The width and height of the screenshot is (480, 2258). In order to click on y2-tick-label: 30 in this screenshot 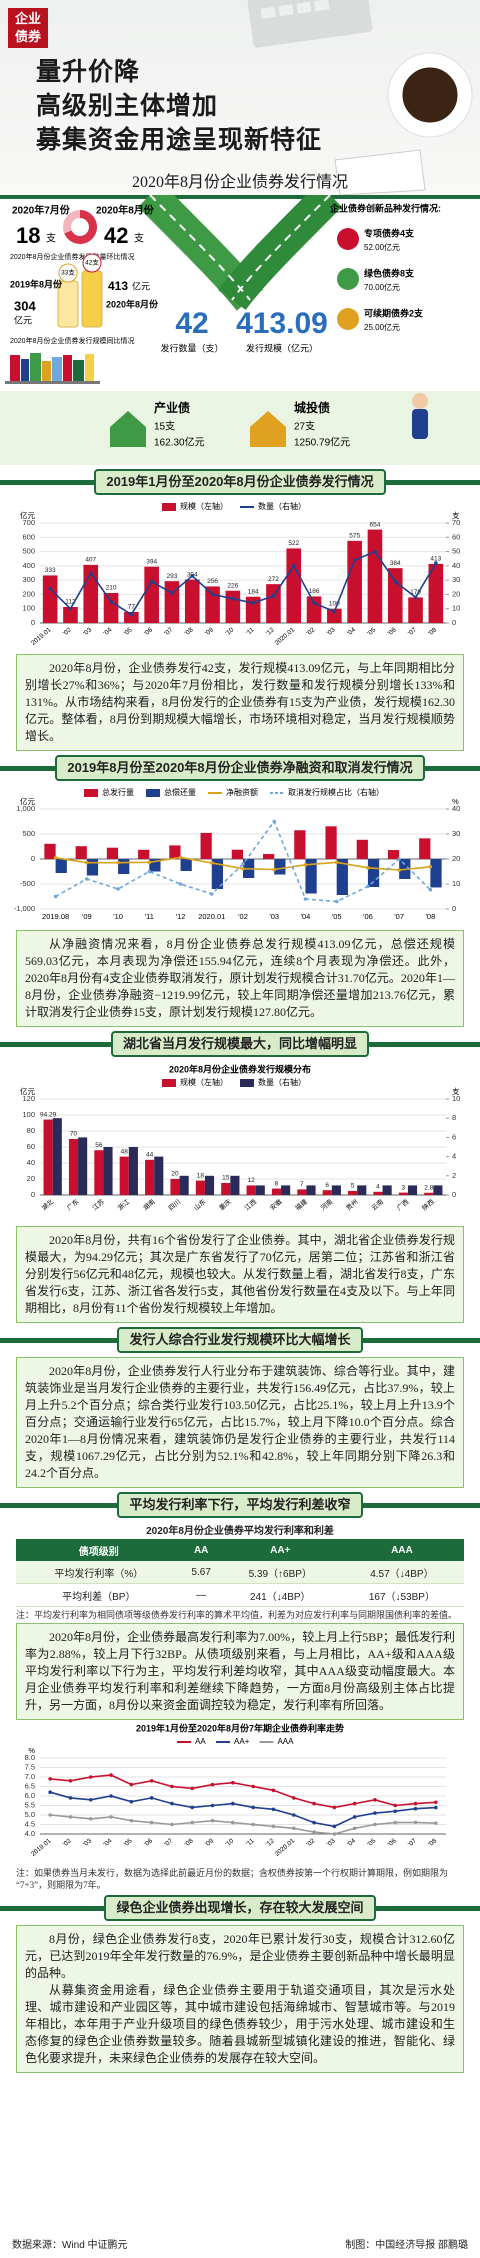, I will do `click(456, 579)`.